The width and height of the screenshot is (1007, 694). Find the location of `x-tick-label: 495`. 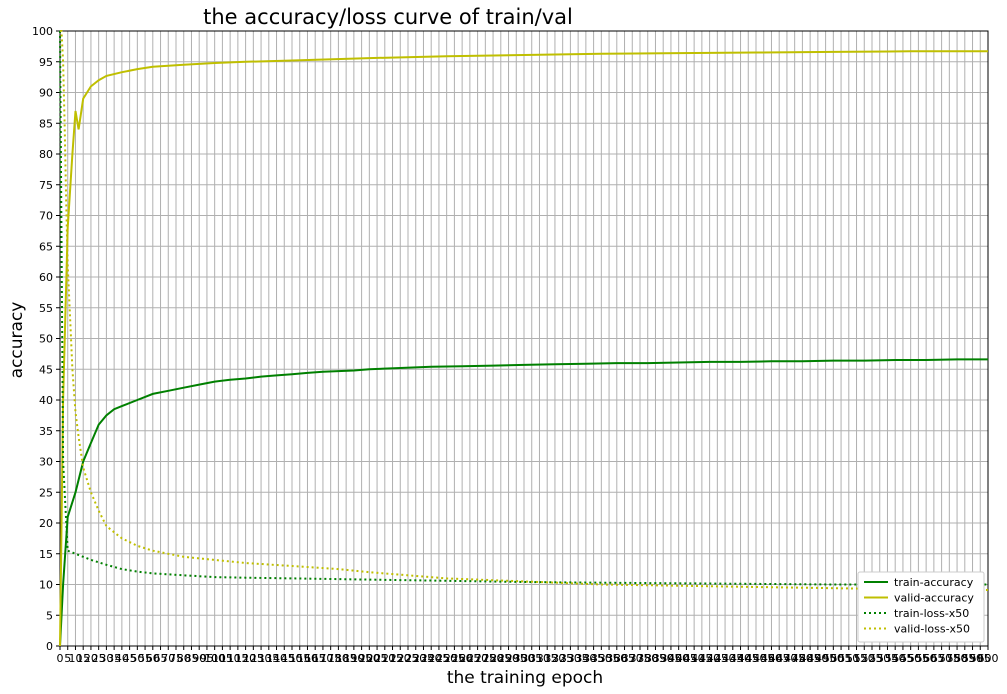

x-tick-label: 495 is located at coordinates (825, 658).